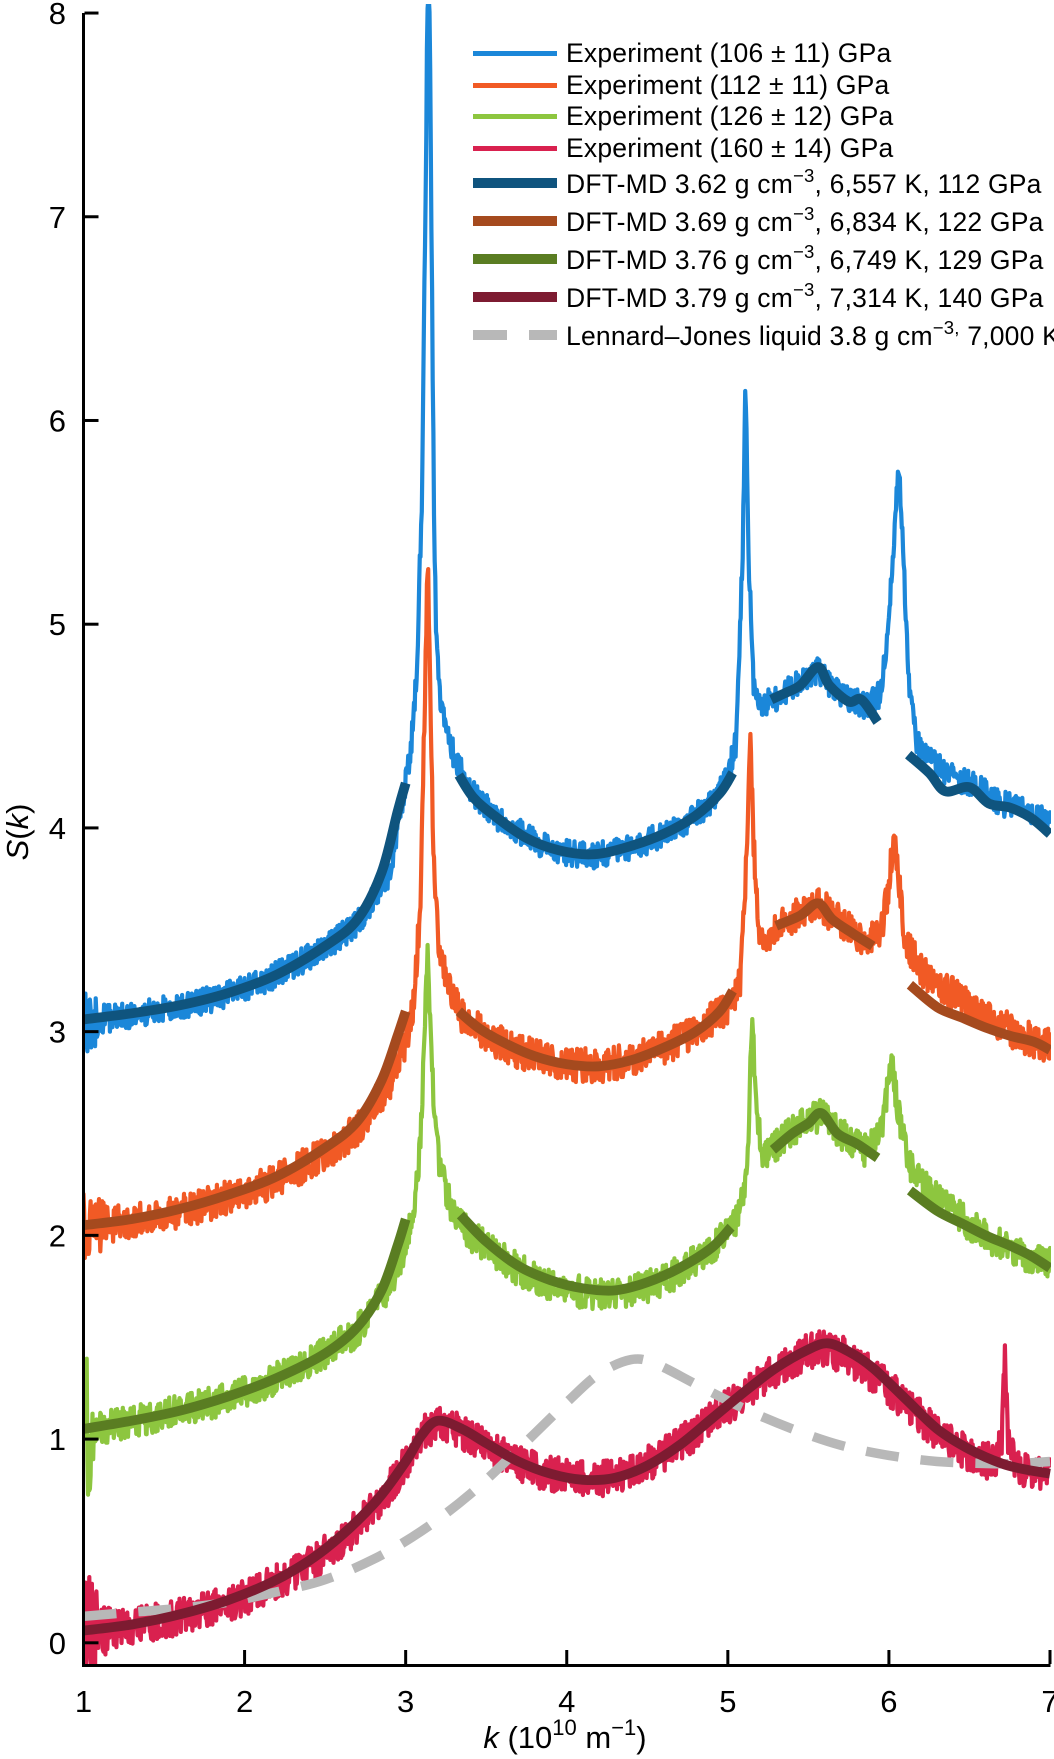 The image size is (1054, 1759). Describe the element at coordinates (730, 147) in the screenshot. I see `legend-label: Experiment (160 ± 14) GPa` at that location.